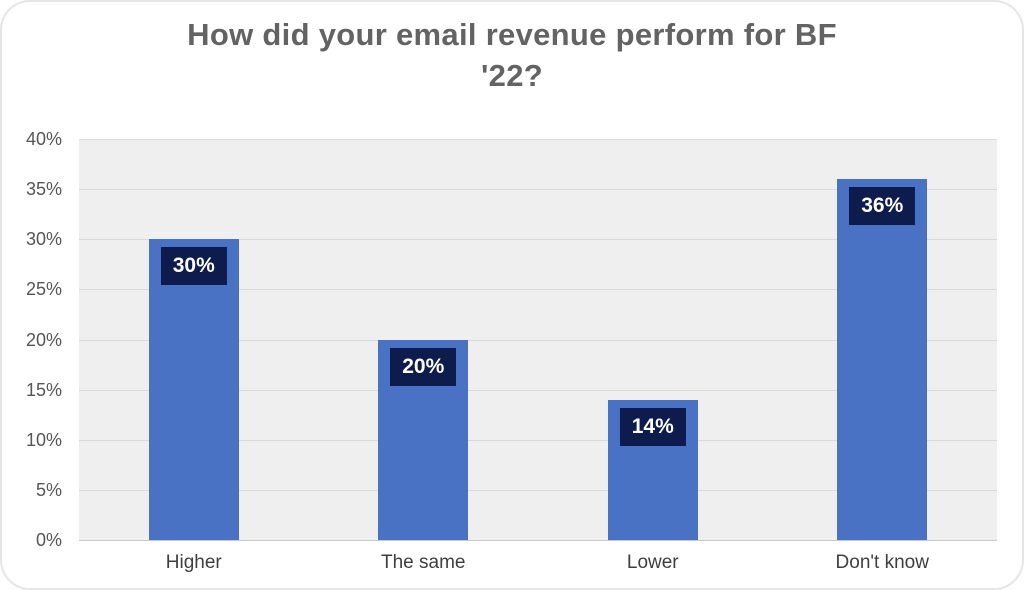 The width and height of the screenshot is (1024, 590). I want to click on y-axis-tick-label: 35%, so click(43, 189).